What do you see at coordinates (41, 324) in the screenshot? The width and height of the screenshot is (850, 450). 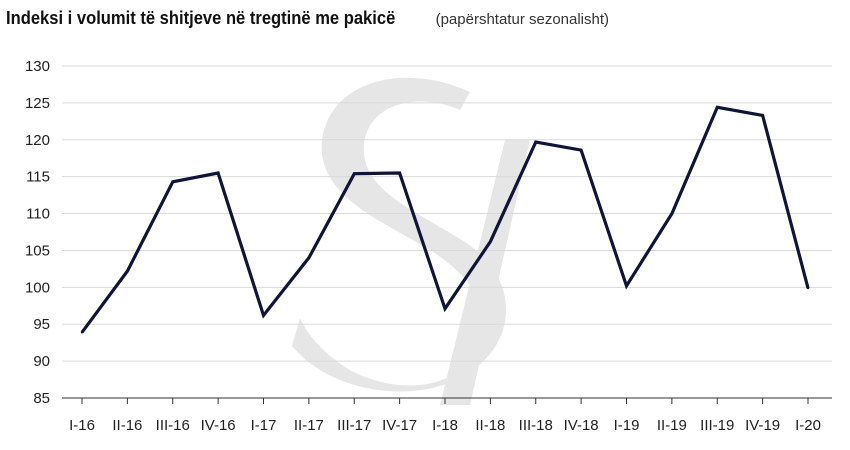 I see `y-tick-label: 95` at bounding box center [41, 324].